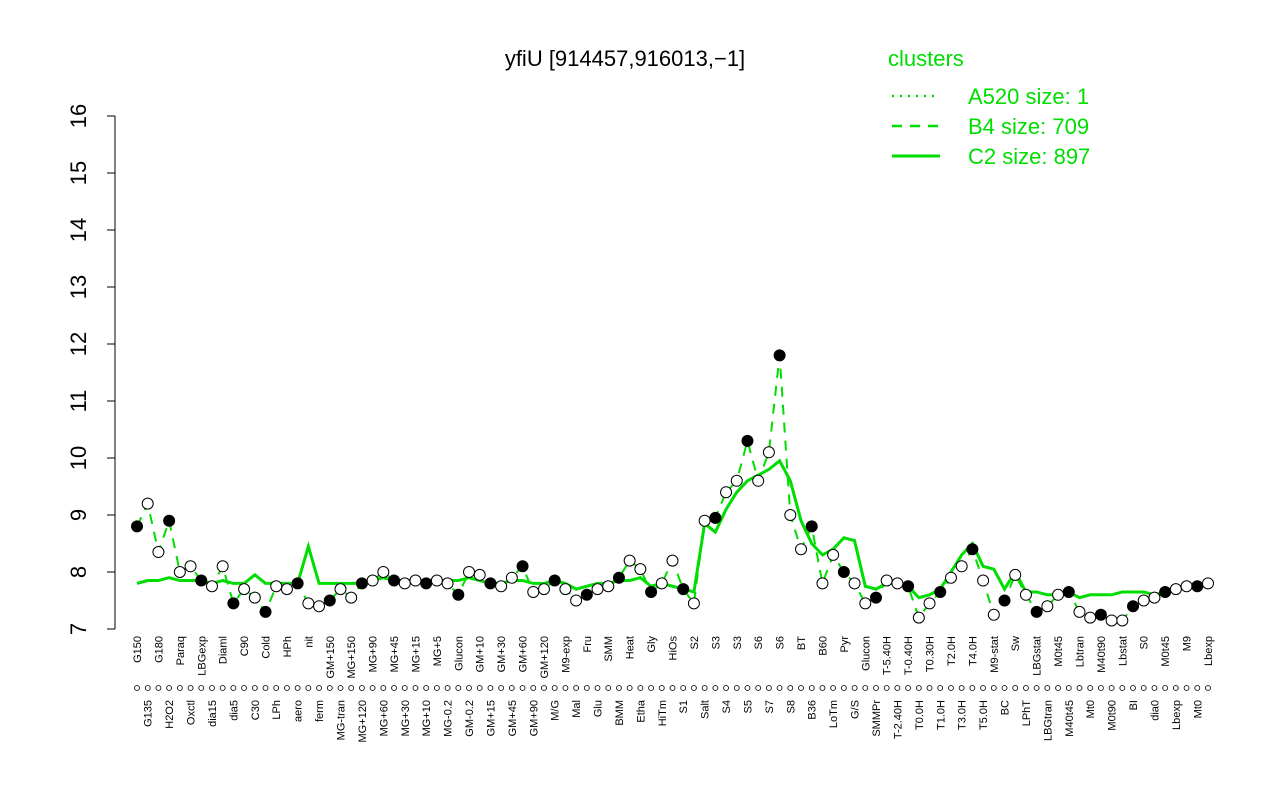 This screenshot has width=1280, height=805. What do you see at coordinates (331, 657) in the screenshot?
I see `x-tick-label: GM+150` at bounding box center [331, 657].